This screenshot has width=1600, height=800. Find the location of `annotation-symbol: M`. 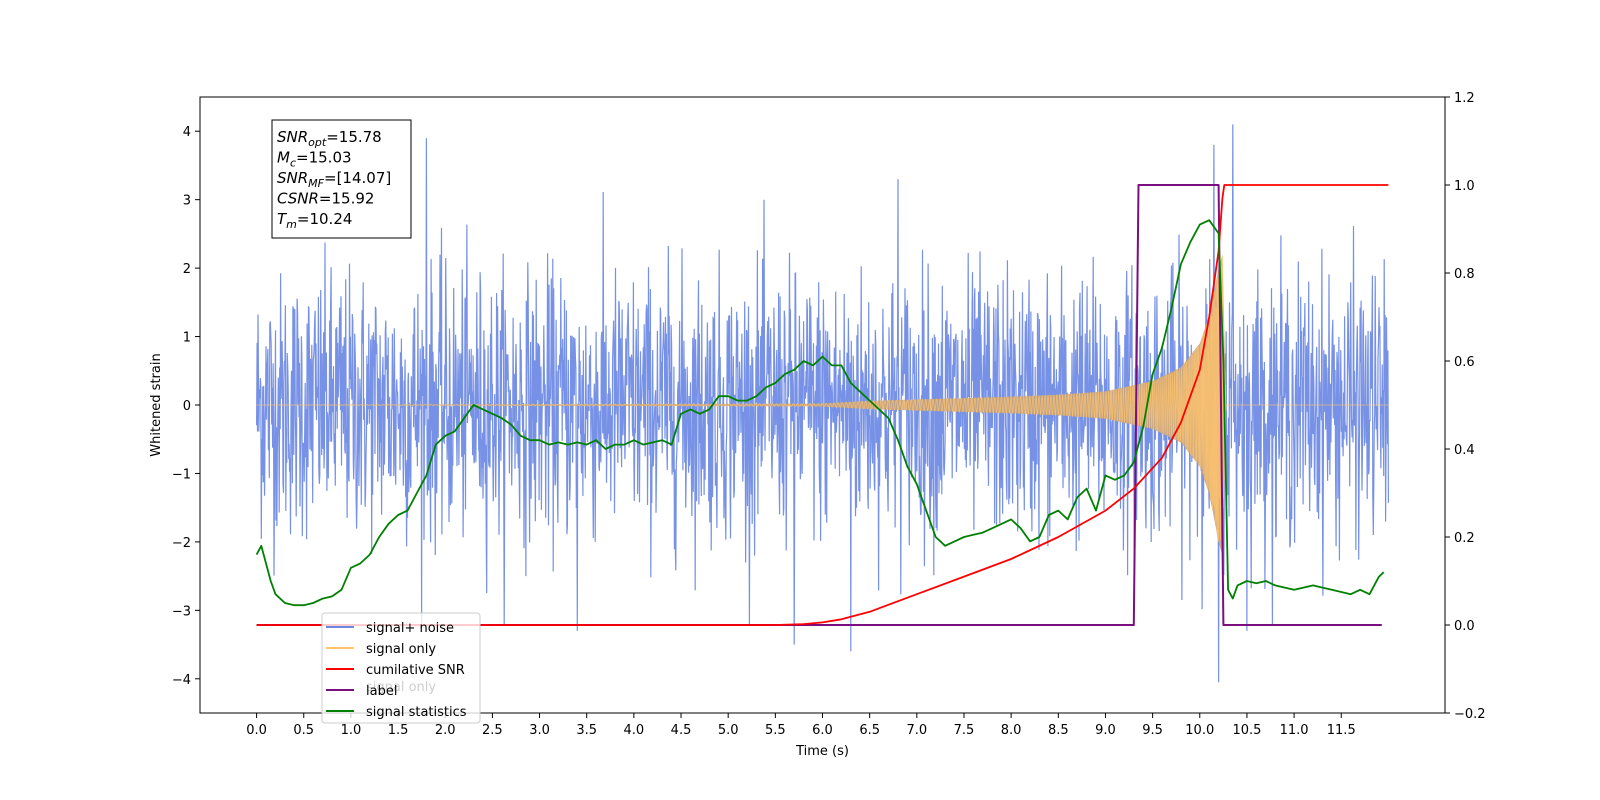

annotation-symbol: M is located at coordinates (283, 158).